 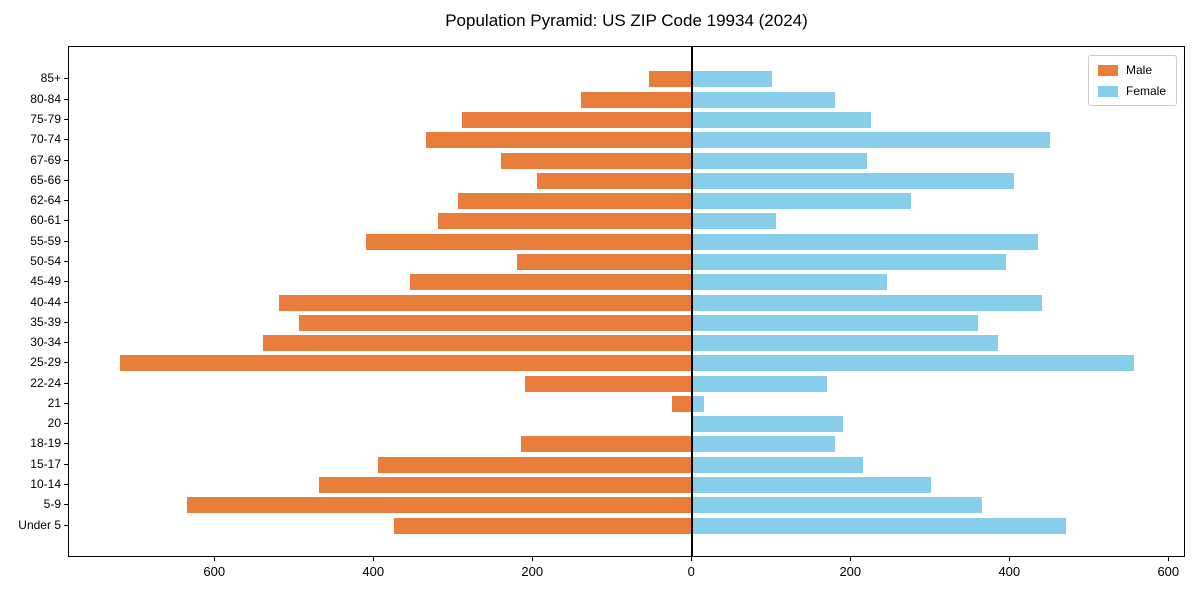 What do you see at coordinates (45, 119) in the screenshot?
I see `y-tick-label: 75-79` at bounding box center [45, 119].